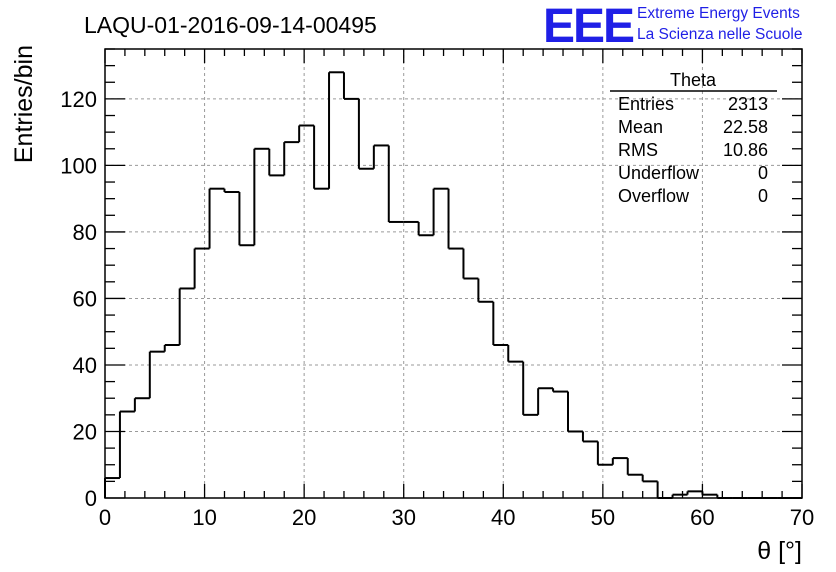 This screenshot has width=836, height=572. What do you see at coordinates (588, 26) in the screenshot?
I see `logo-mark: EEE` at bounding box center [588, 26].